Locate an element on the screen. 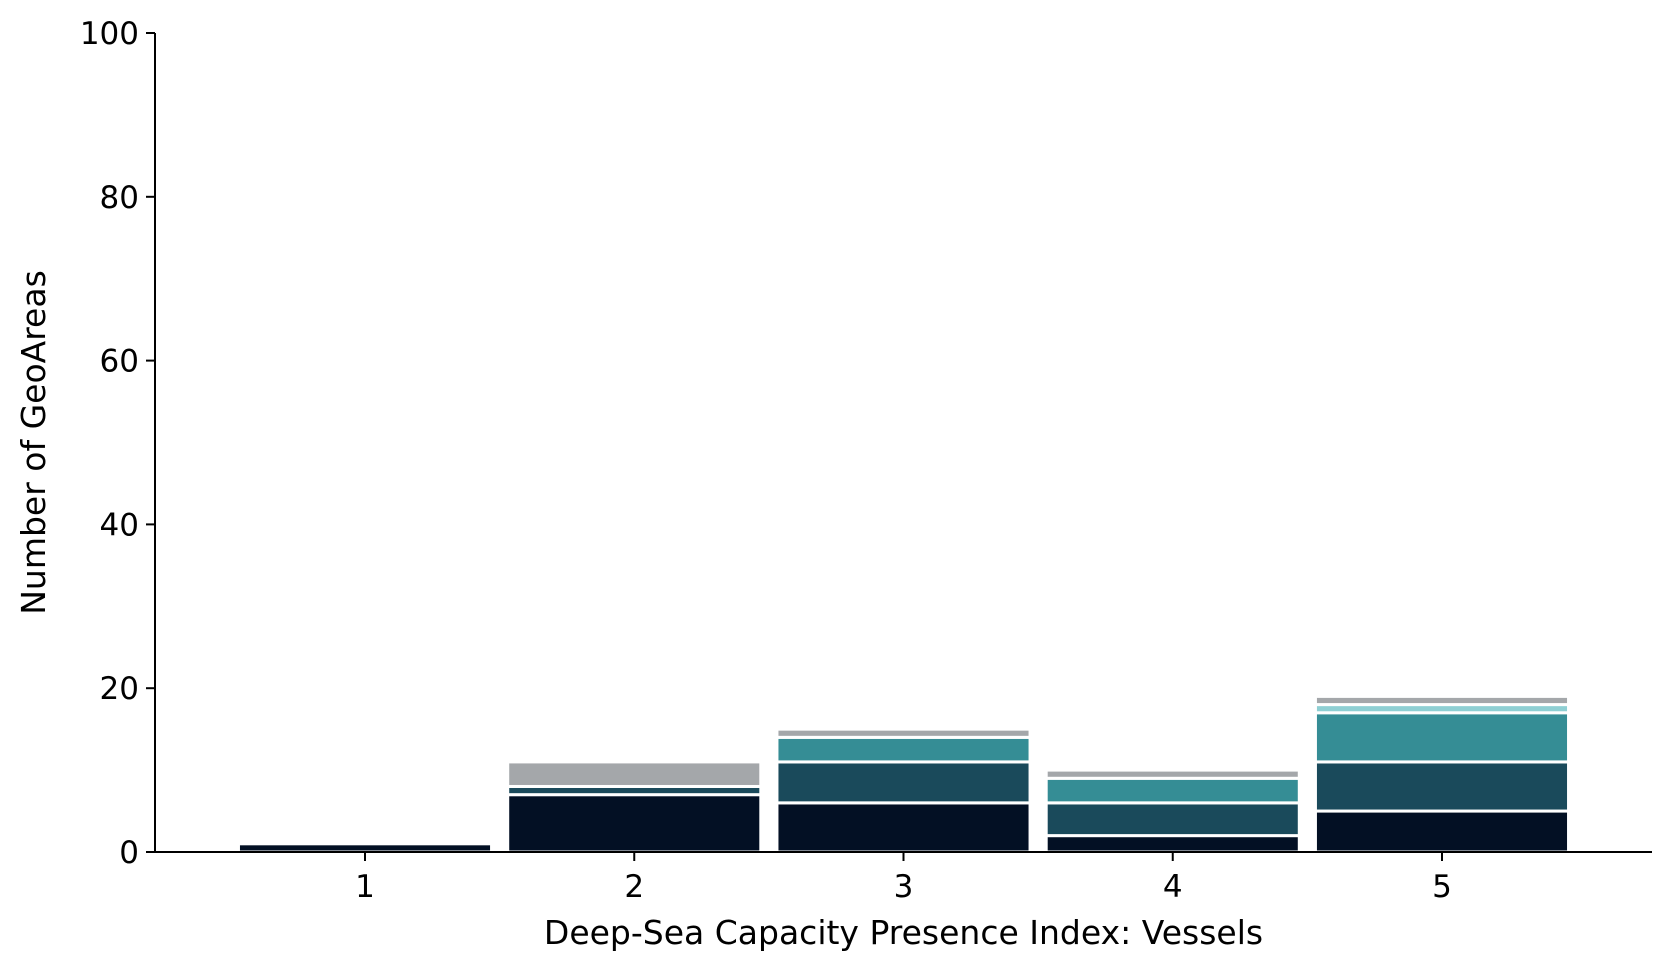  y-axis-title: Number of GeoAreas is located at coordinates (33, 442).